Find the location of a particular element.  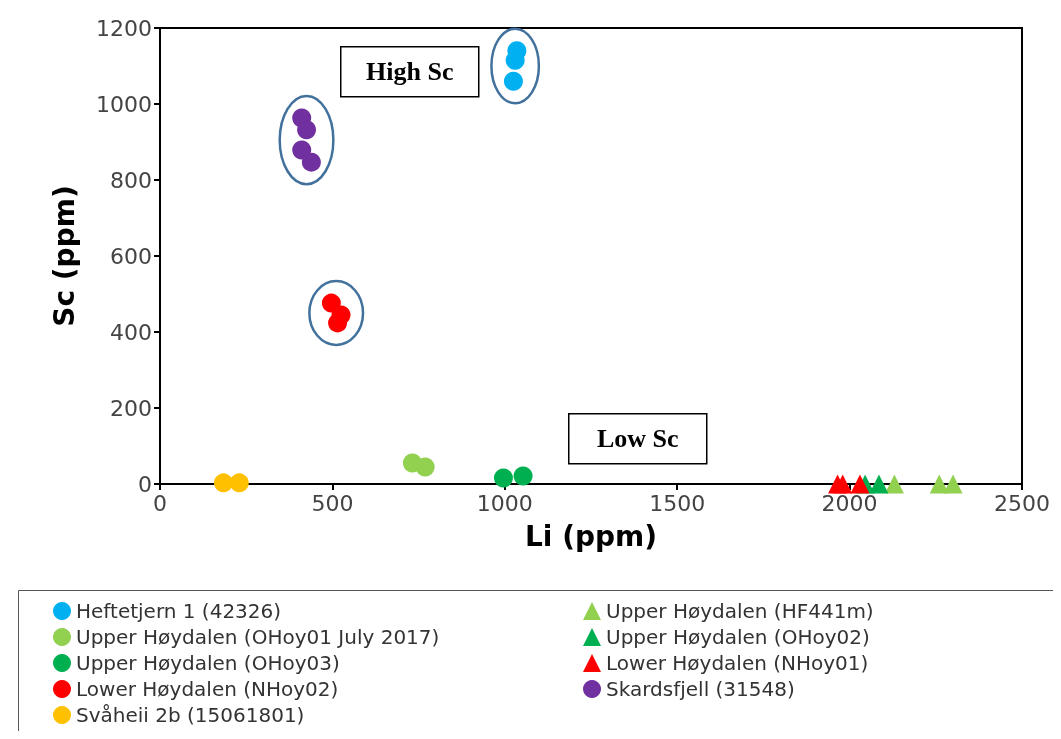

legend-label: Upper Høydalen (OHoy03) is located at coordinates (208, 663).